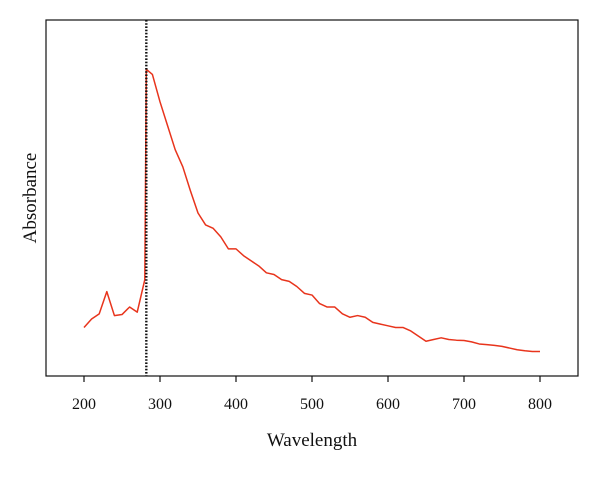  Describe the element at coordinates (540, 404) in the screenshot. I see `x-tick-label: 800` at that location.